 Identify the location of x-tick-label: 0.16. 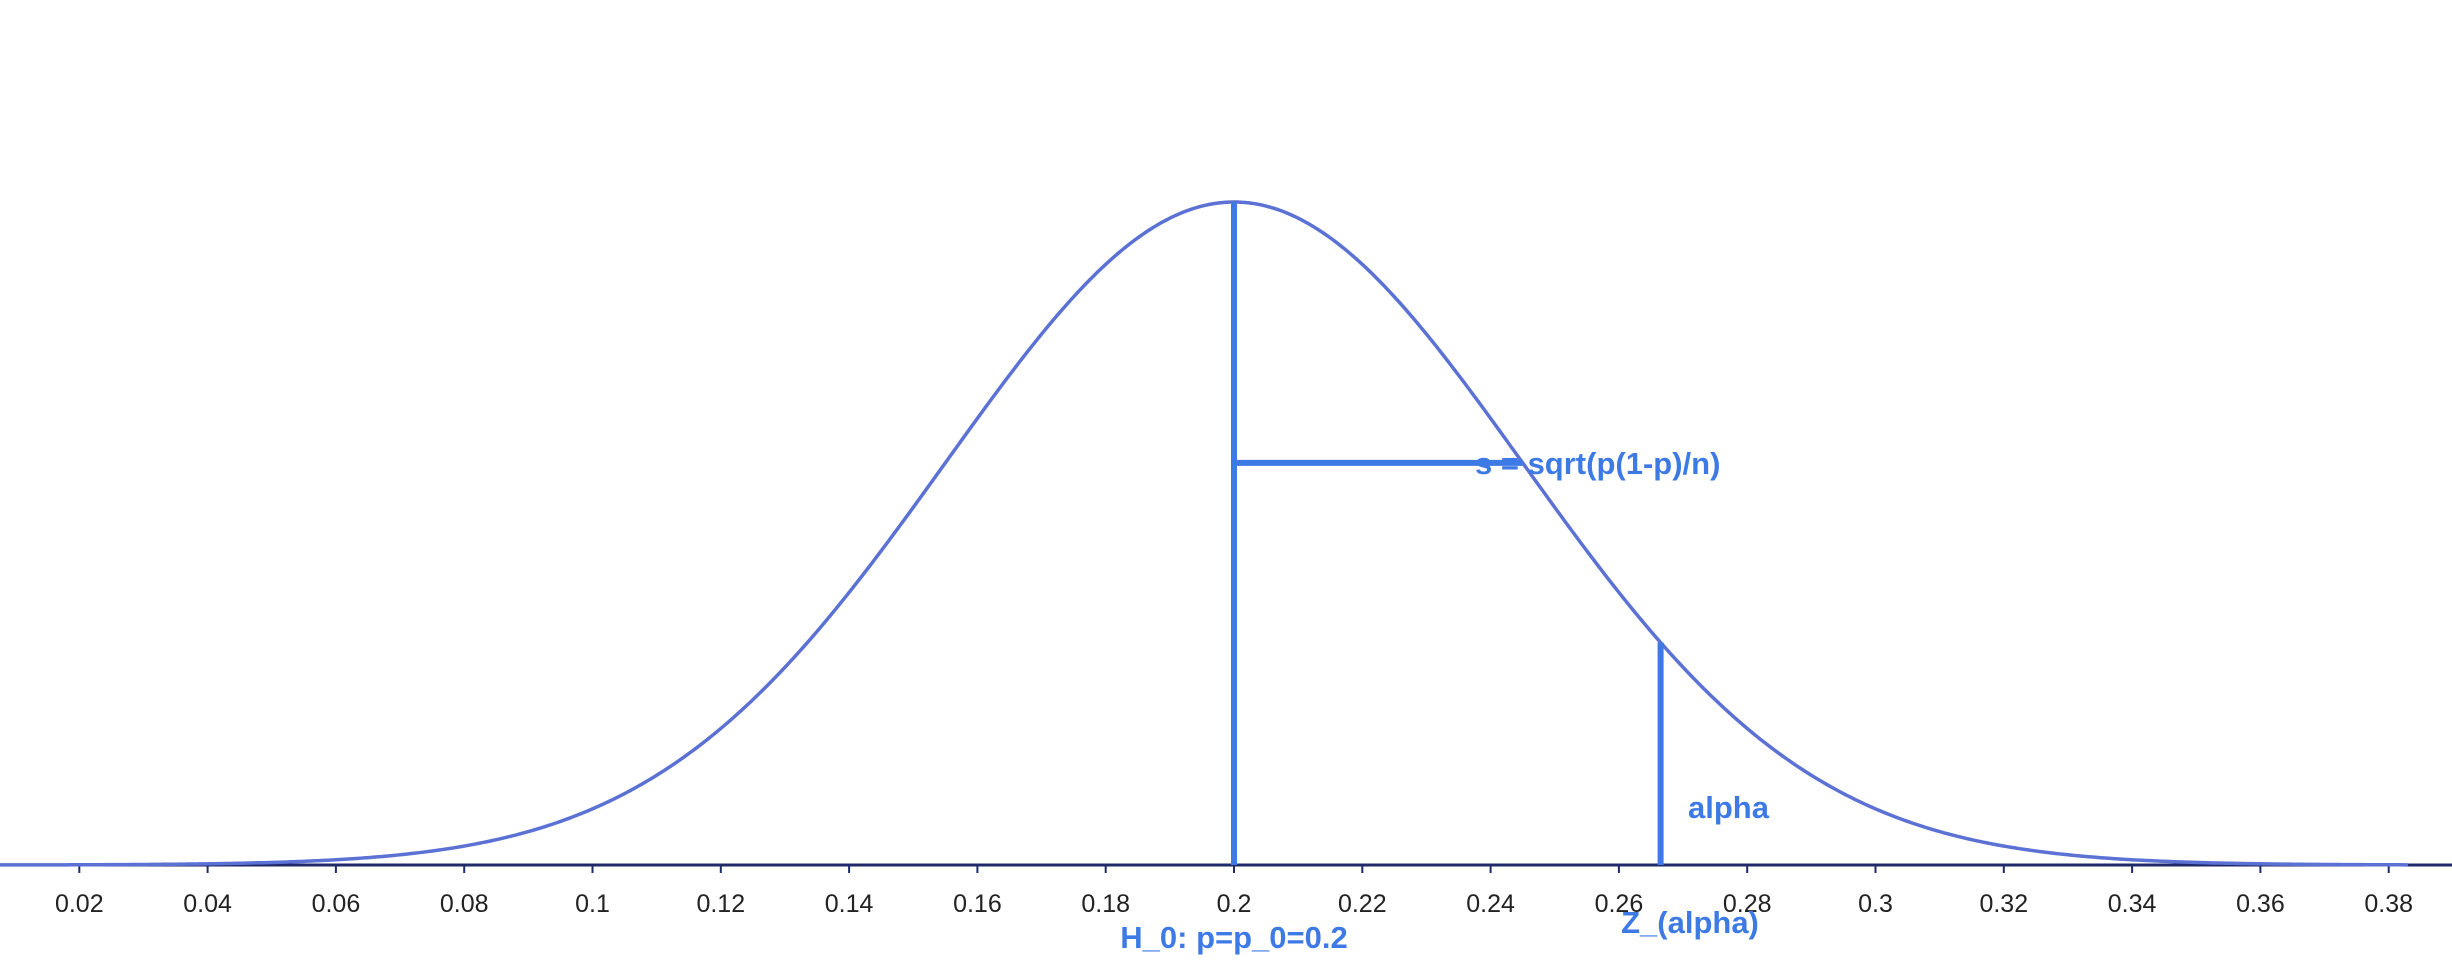
(977, 904).